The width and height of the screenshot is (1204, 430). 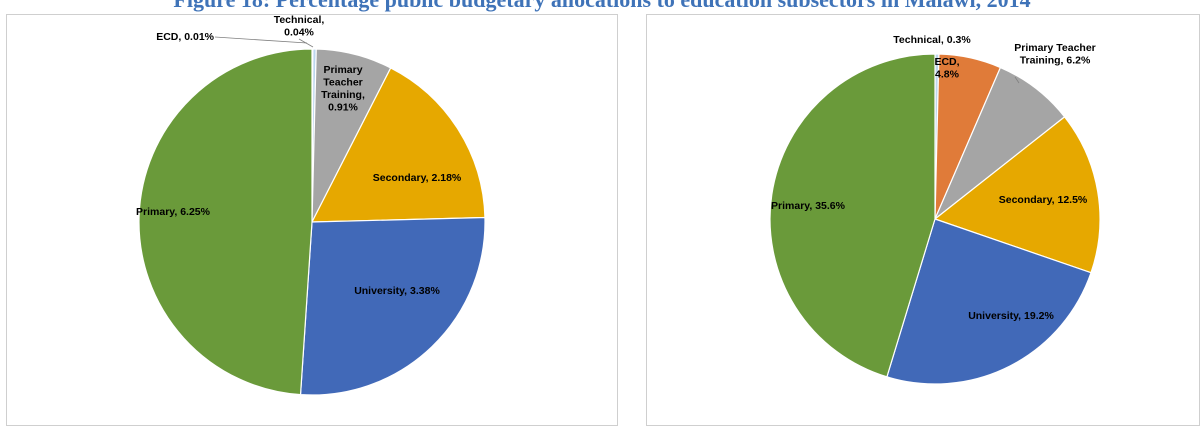 I want to click on data-label-ecd: ECD, 4.8%, so click(x=946, y=68).